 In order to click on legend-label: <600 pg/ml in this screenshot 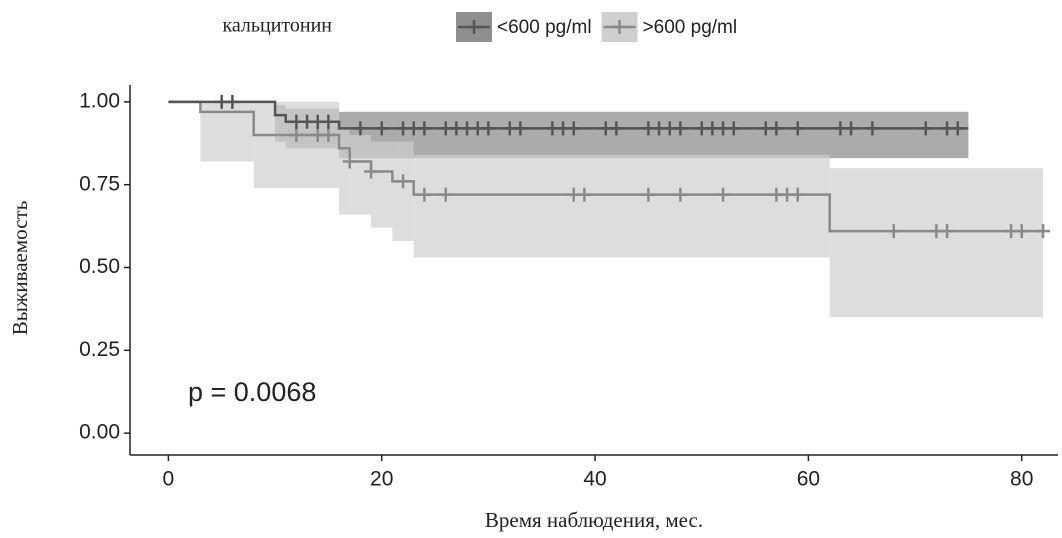, I will do `click(544, 27)`.